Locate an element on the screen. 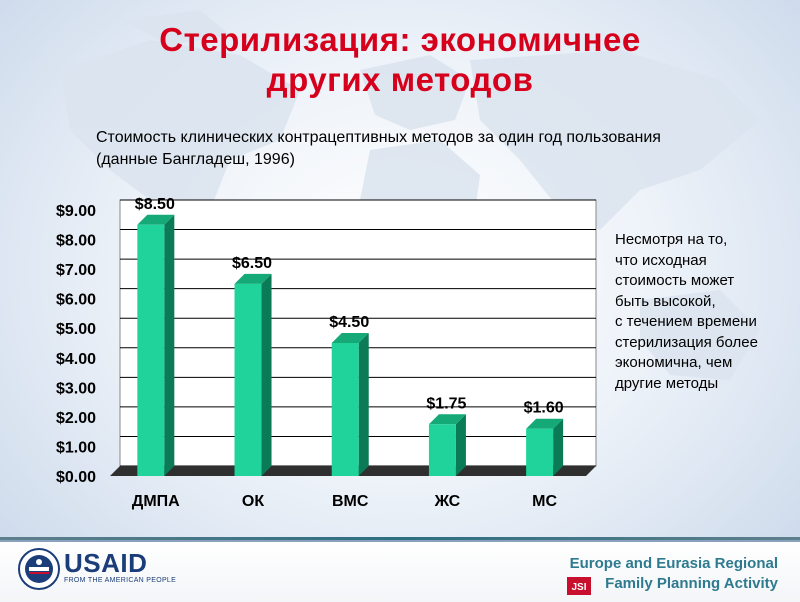 The width and height of the screenshot is (800, 602). x-category-label: ОК is located at coordinates (253, 501).